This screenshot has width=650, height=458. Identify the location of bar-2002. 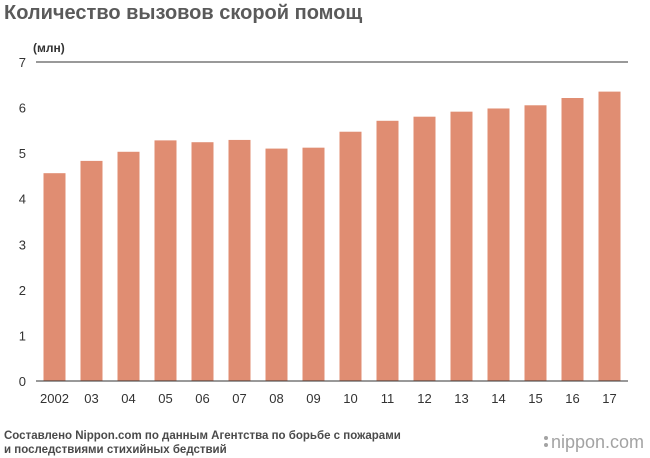
(54, 277).